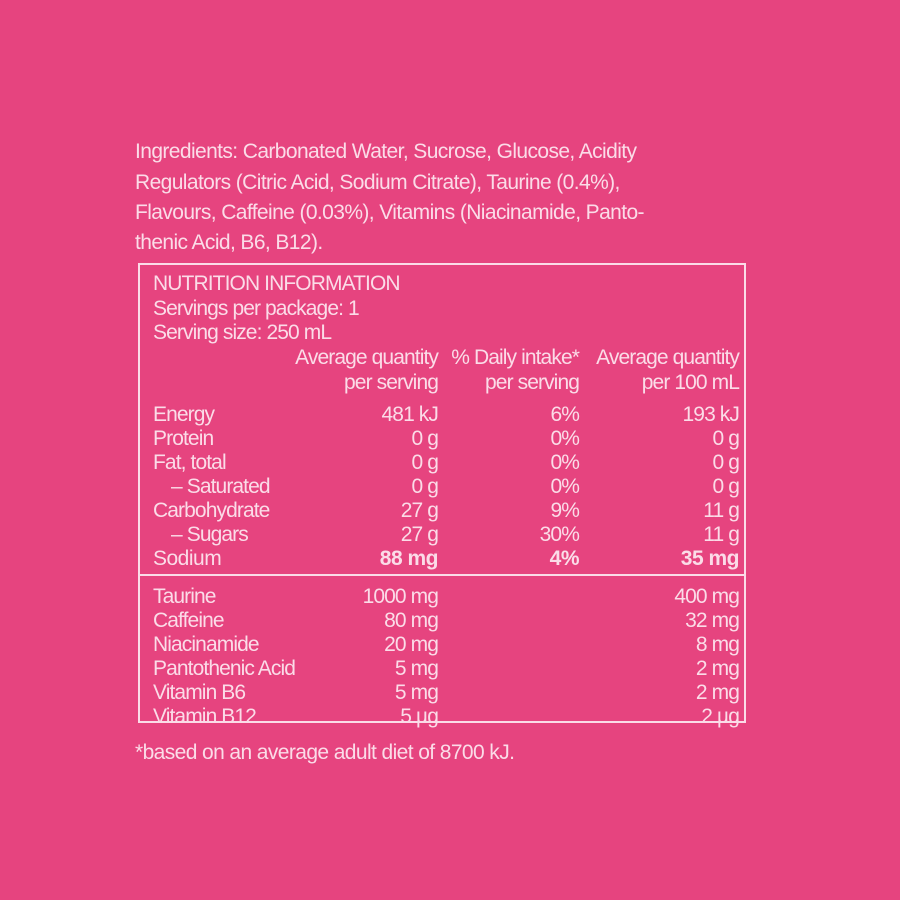  What do you see at coordinates (446, 669) in the screenshot?
I see `nutrition-row: Pantothenic Acid 5 mg 2 mg` at bounding box center [446, 669].